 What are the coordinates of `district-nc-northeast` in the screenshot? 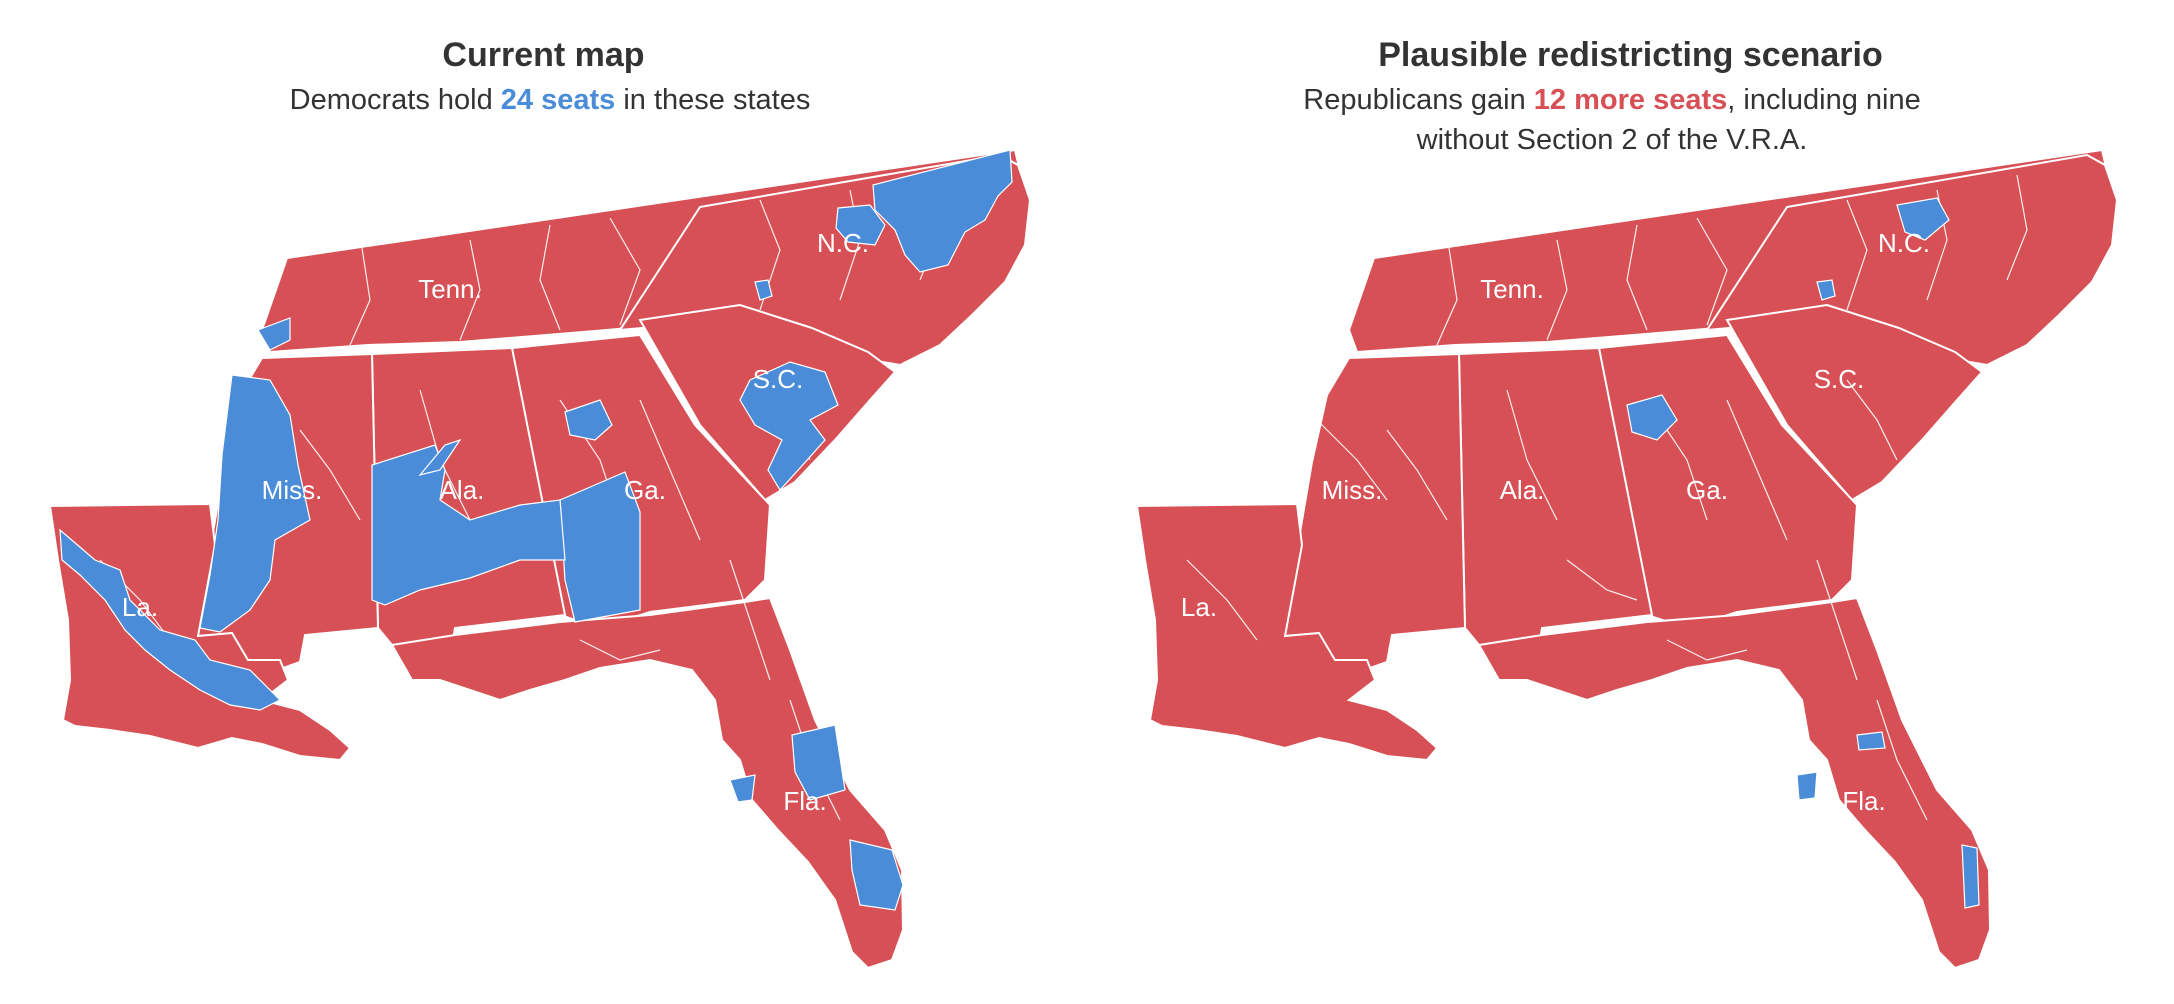 It's located at (942, 211).